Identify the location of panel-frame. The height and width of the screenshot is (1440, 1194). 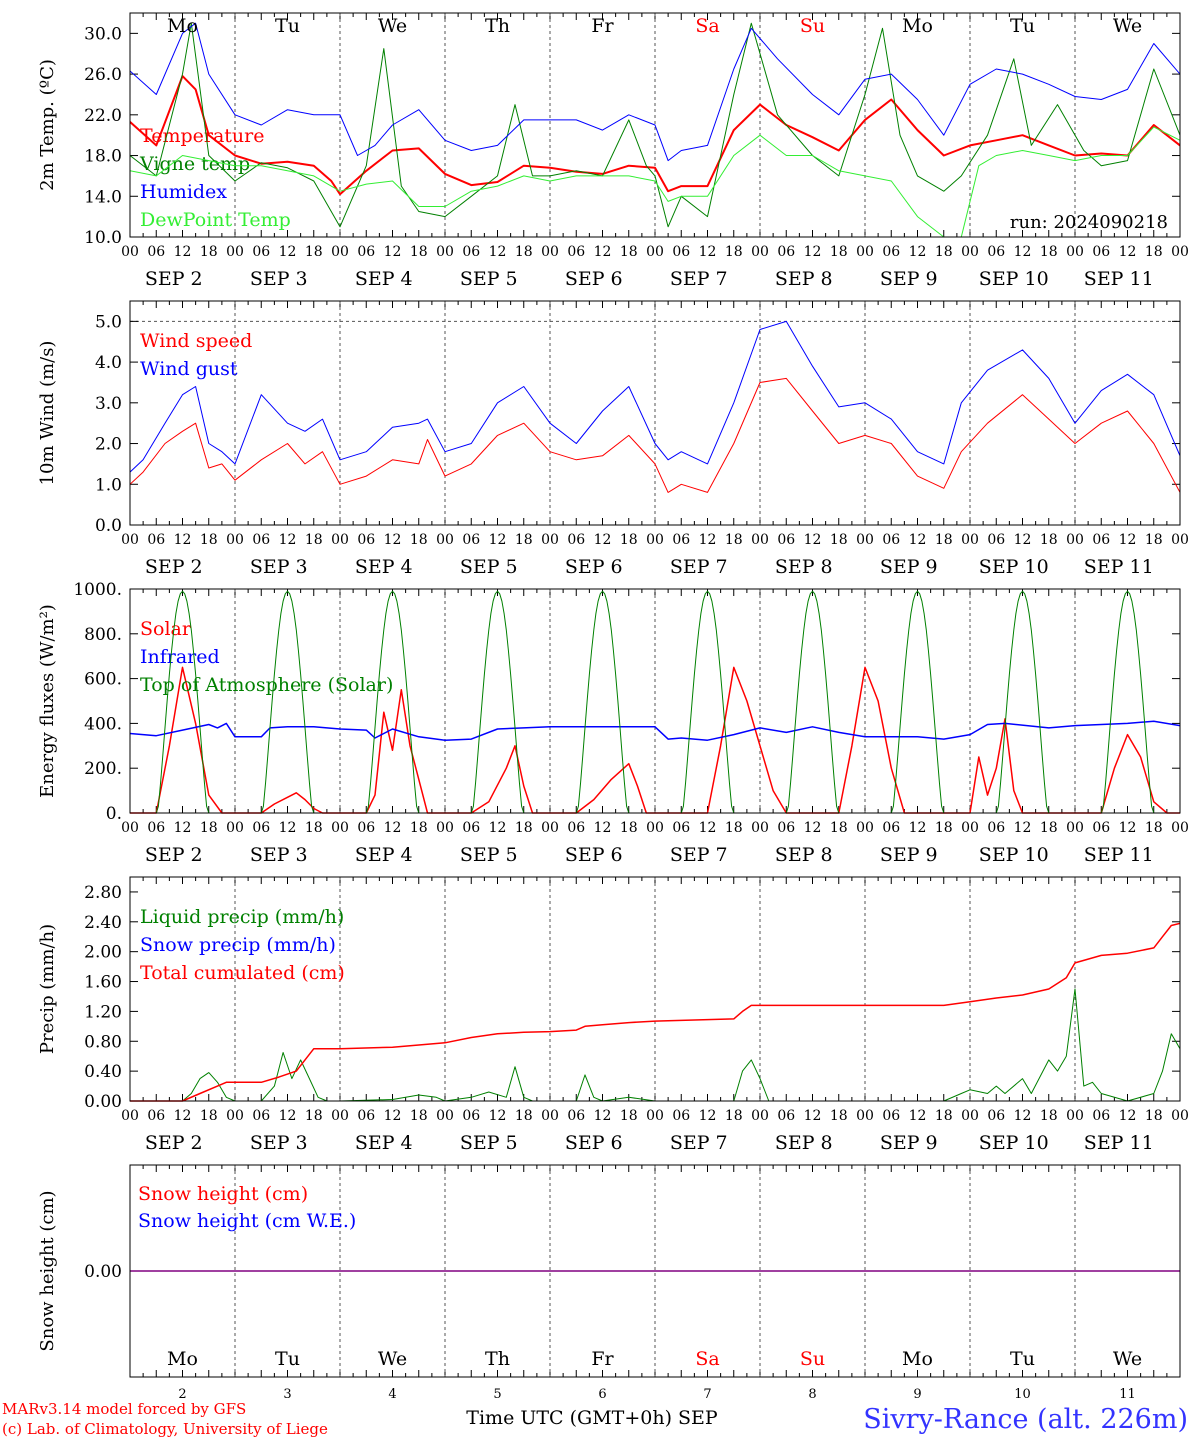
(655, 125).